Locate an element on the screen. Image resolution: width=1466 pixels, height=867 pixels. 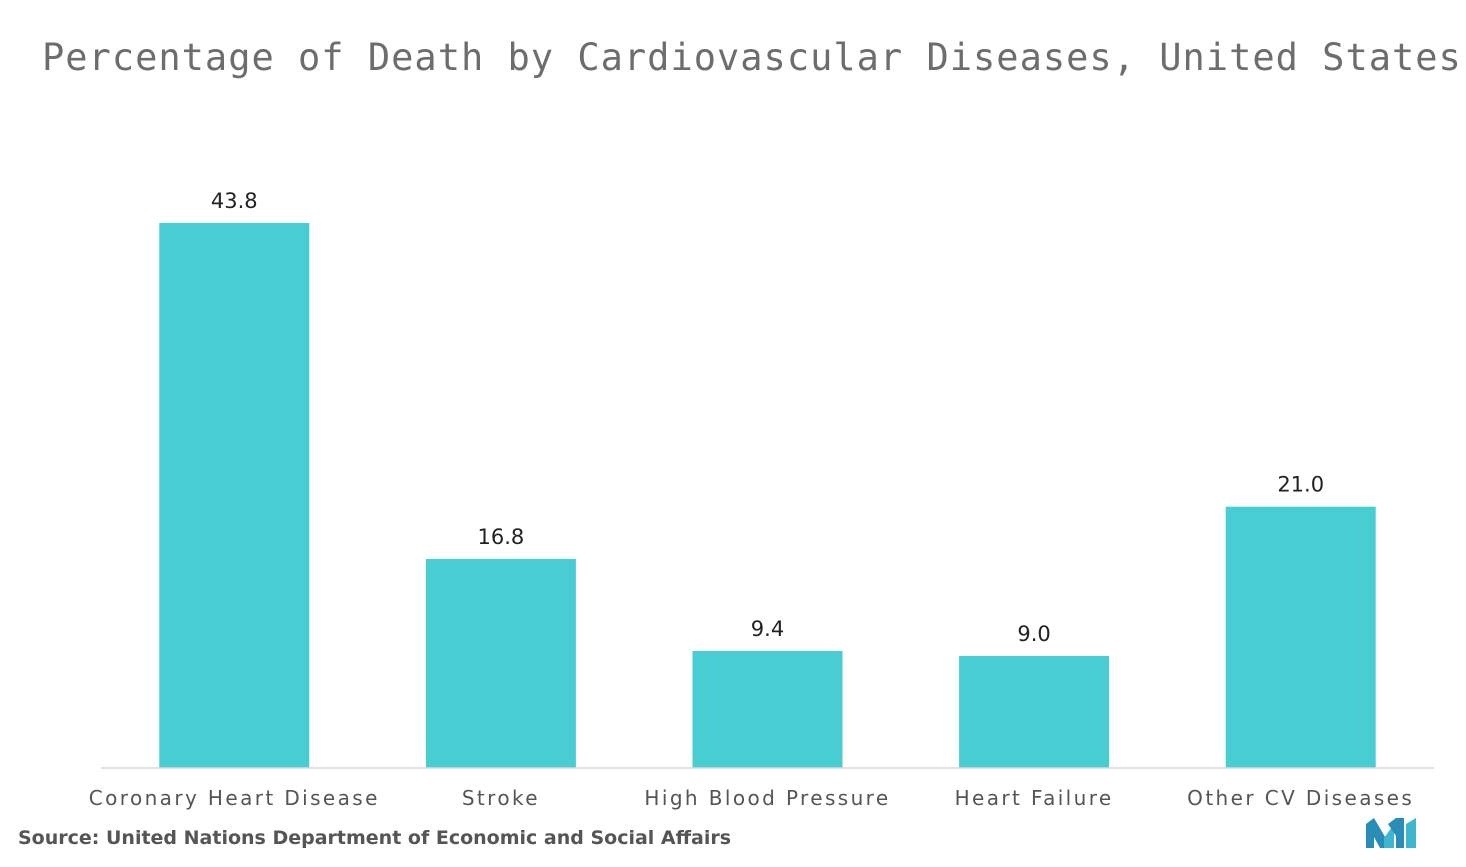
category-label-3: Heart Failure is located at coordinates (1034, 798).